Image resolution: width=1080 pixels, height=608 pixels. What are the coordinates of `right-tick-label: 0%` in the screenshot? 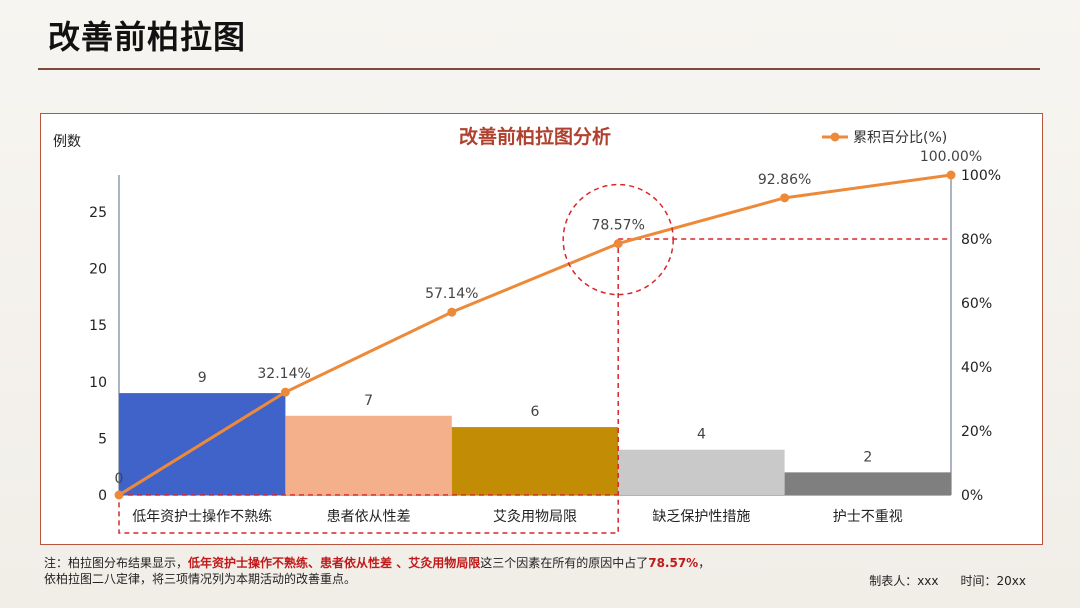 It's located at (972, 496).